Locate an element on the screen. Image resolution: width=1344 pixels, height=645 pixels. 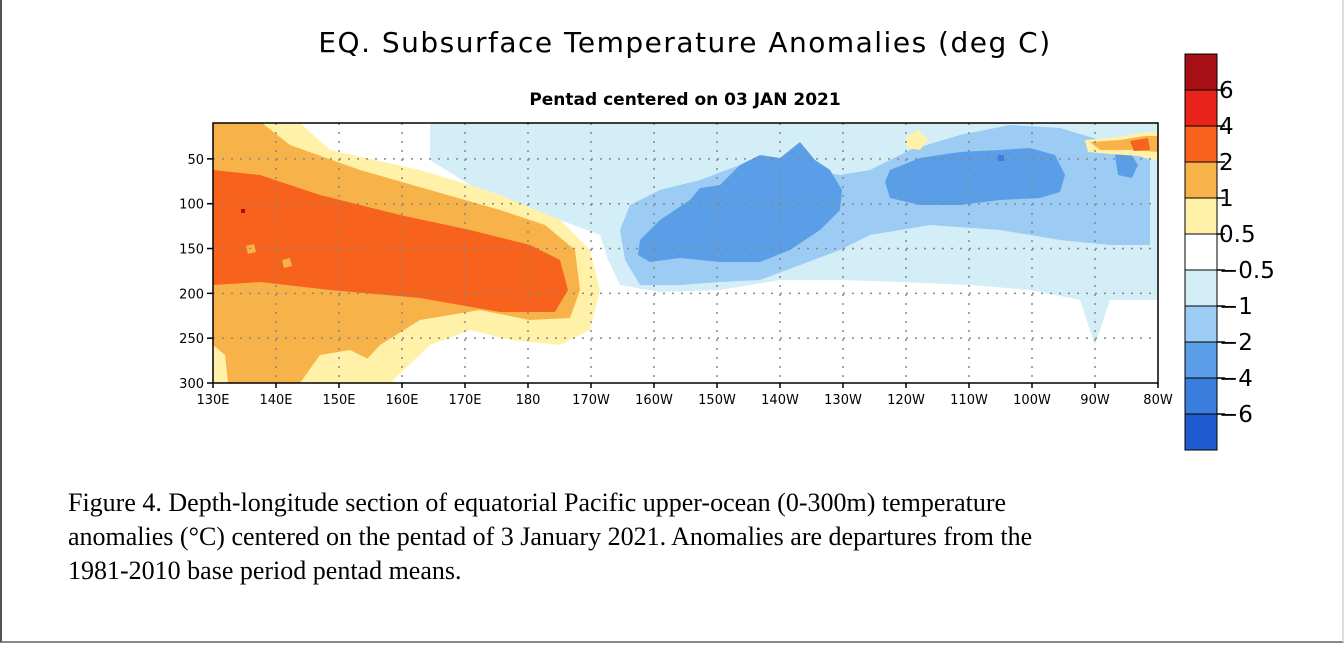
y-tick-label: 100 is located at coordinates (191, 205).